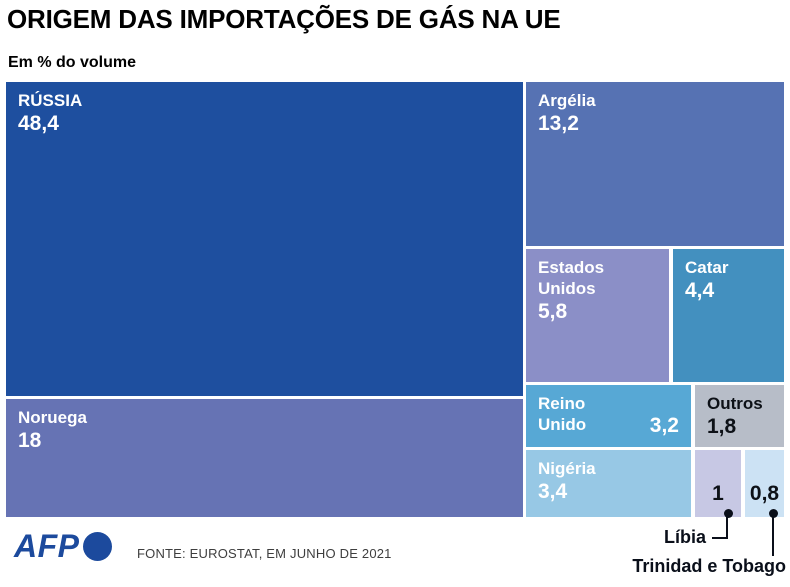 Image resolution: width=790 pixels, height=587 pixels. What do you see at coordinates (72, 62) in the screenshot?
I see `chart-unit-subtitle: Em % do volume` at bounding box center [72, 62].